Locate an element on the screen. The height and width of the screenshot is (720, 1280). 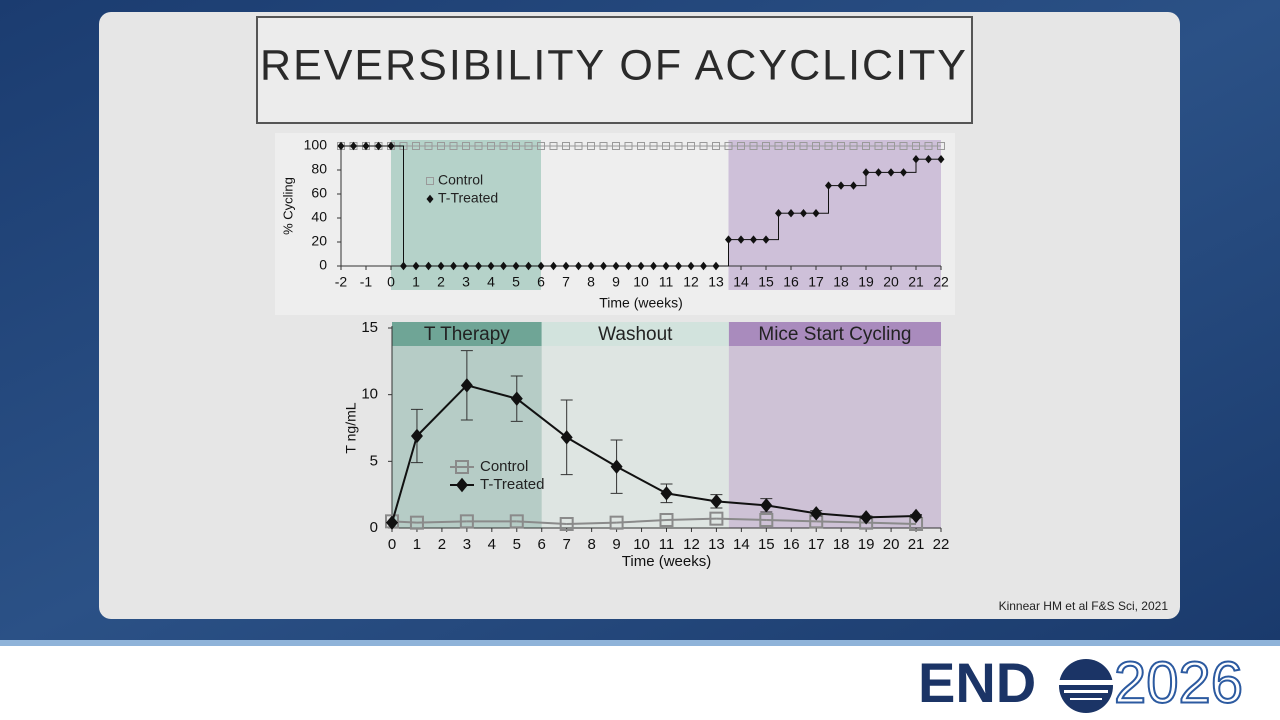
y-tick-label: 15 is located at coordinates (369, 327).